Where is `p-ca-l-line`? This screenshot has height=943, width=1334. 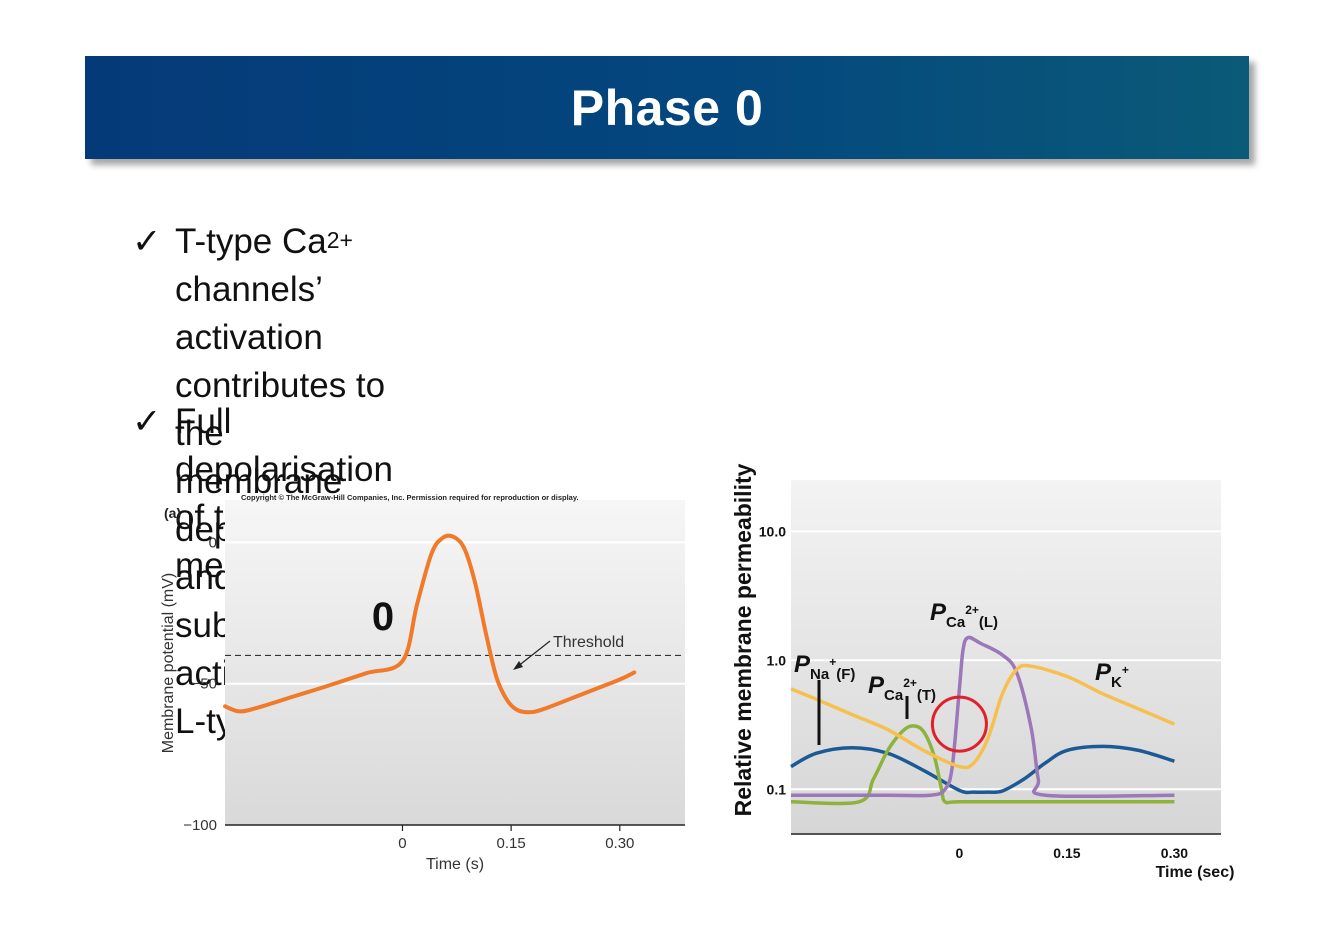 p-ca-l-line is located at coordinates (982, 717).